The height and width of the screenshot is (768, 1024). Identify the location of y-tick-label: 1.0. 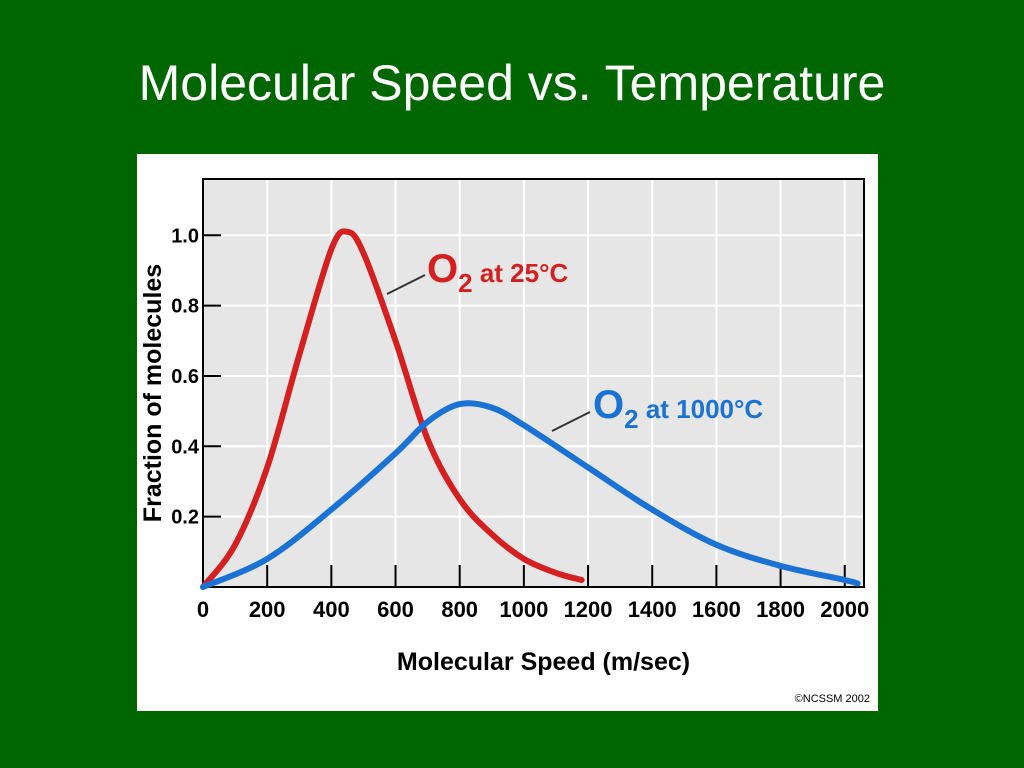
(185, 236).